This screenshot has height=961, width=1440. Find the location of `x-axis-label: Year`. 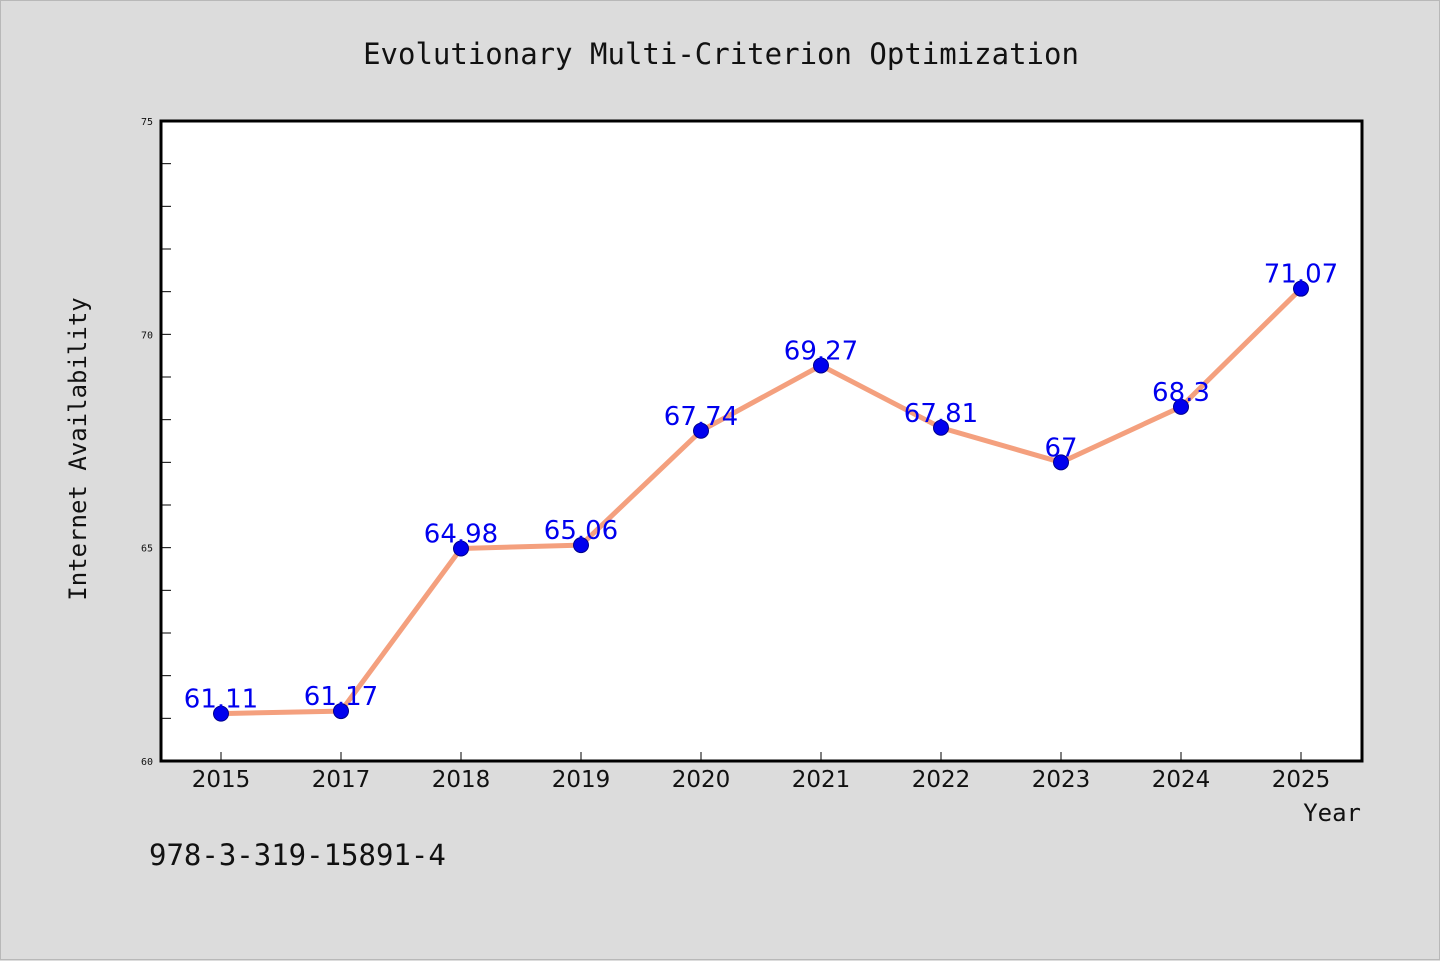

x-axis-label: Year is located at coordinates (1332, 813).